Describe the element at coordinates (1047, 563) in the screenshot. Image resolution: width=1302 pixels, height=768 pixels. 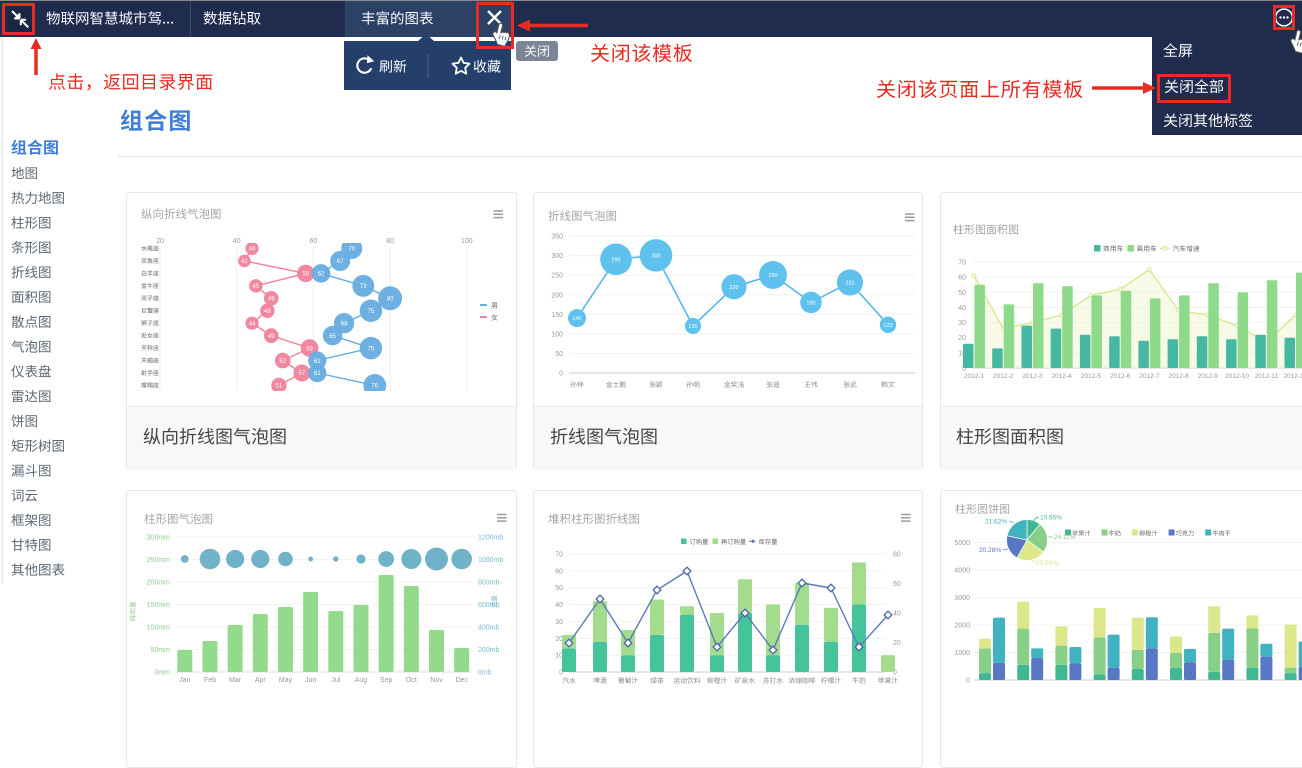
I see `svg-text: 23.02%` at that location.